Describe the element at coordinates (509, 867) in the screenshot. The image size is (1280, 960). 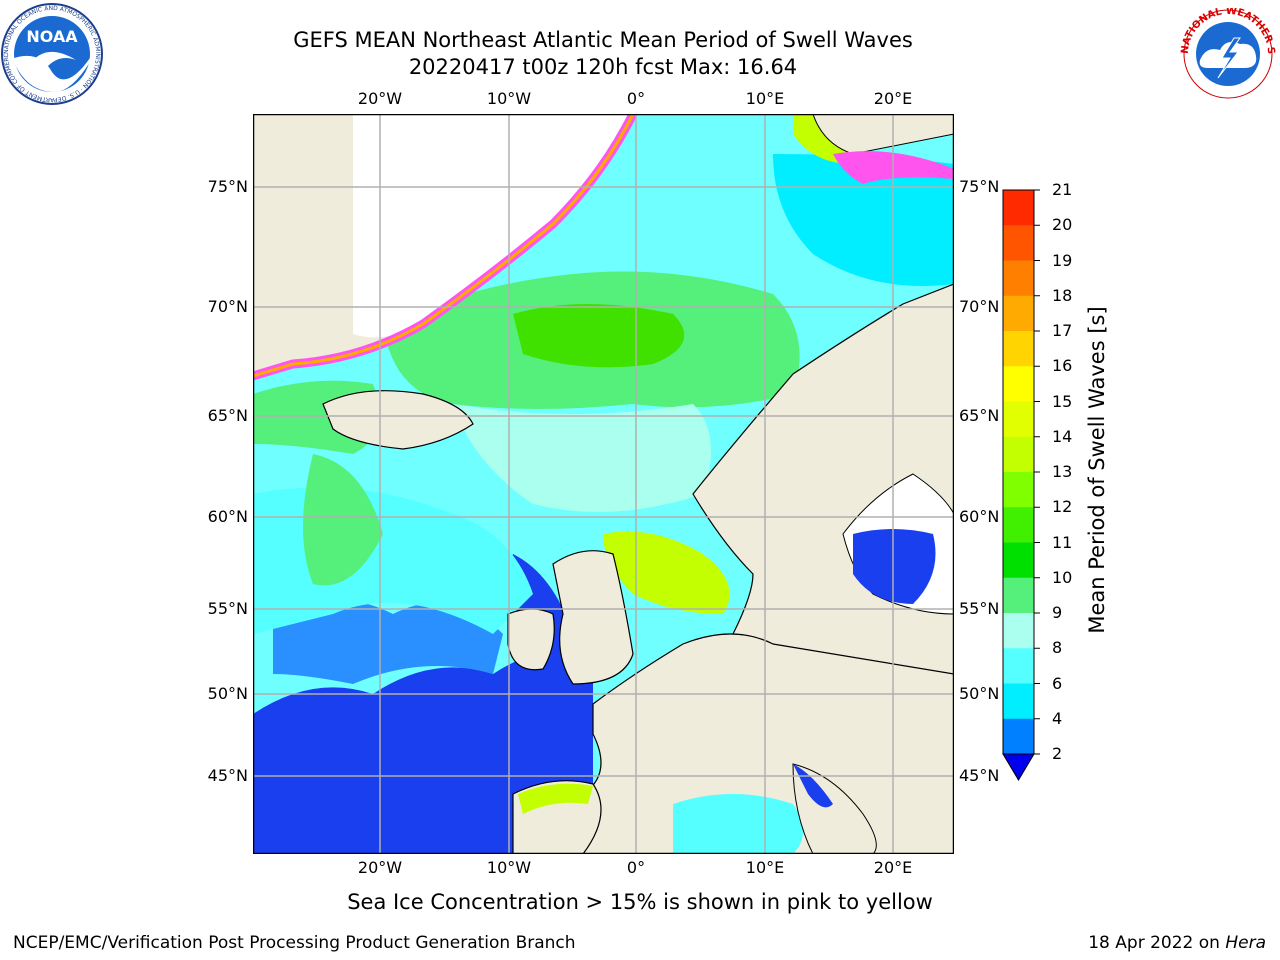
I see `lon-tick-bottom: 10°W` at that location.